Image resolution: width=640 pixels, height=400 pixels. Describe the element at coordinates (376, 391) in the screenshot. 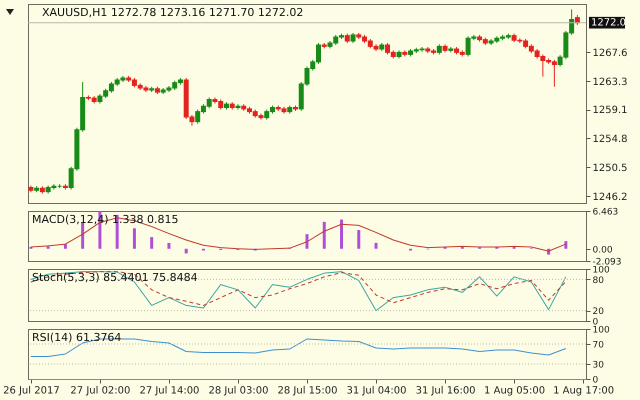

I see `x-tick-label: 31 Jul 04:00` at that location.